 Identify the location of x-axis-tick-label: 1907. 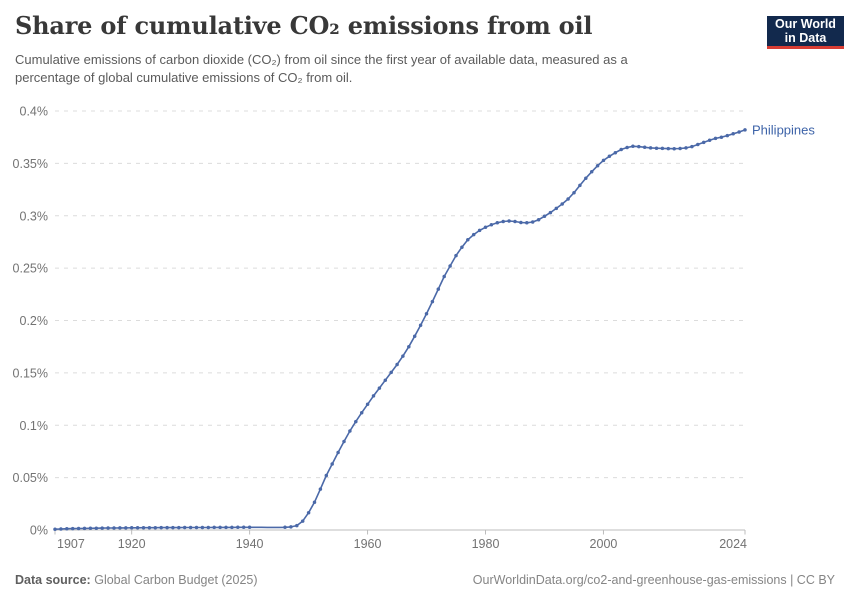
(71, 544).